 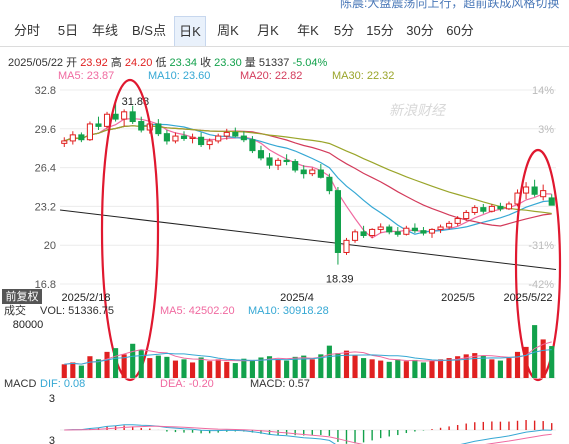 I want to click on tab-5: 周K, so click(x=228, y=30).